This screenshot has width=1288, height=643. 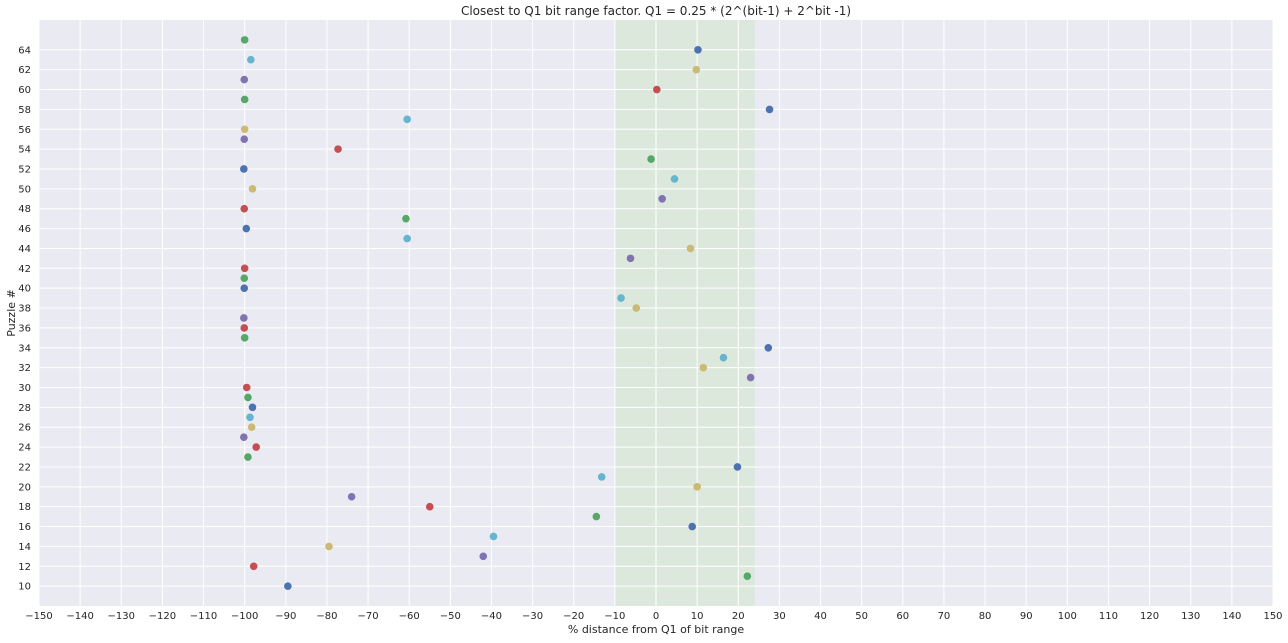 I want to click on y-tick-label: 24, so click(x=24, y=448).